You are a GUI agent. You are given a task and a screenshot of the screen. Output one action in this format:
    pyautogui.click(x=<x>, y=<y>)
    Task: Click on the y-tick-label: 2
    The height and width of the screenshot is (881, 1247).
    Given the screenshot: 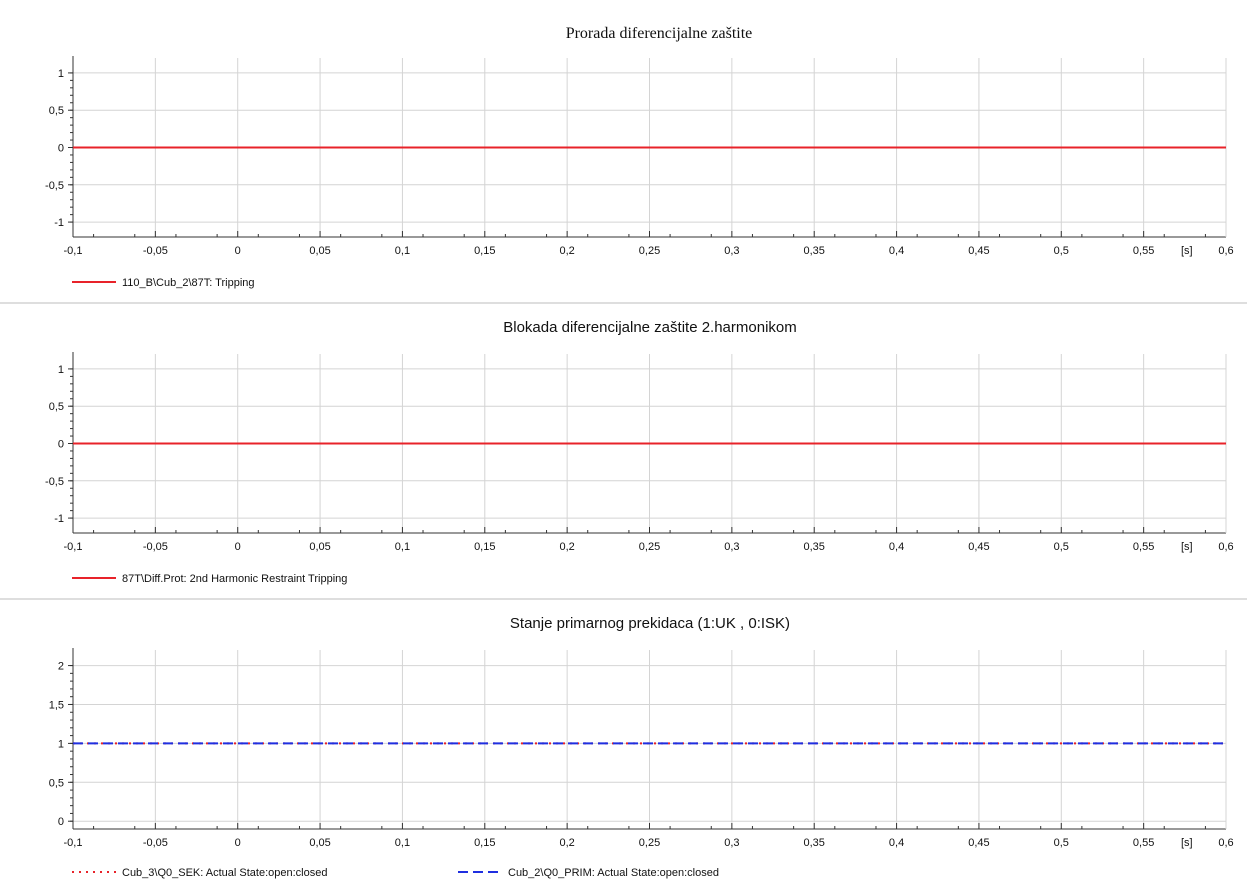 What is the action you would take?
    pyautogui.click(x=61, y=667)
    